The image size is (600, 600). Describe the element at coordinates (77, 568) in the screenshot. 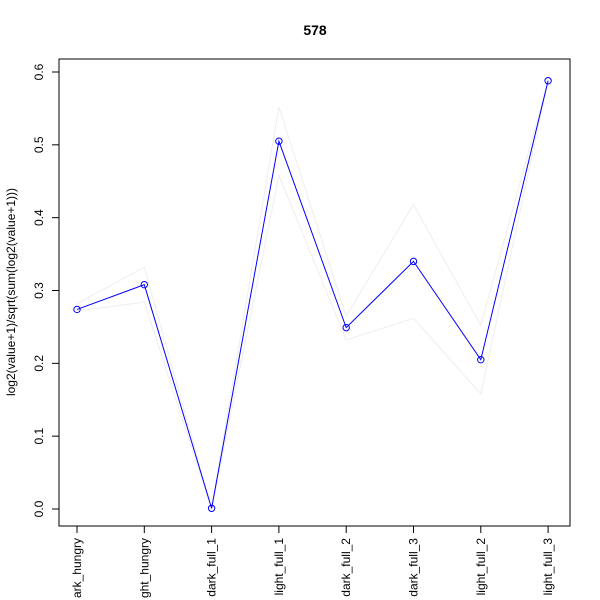

I see `x-tick-label: ark_hungry` at that location.